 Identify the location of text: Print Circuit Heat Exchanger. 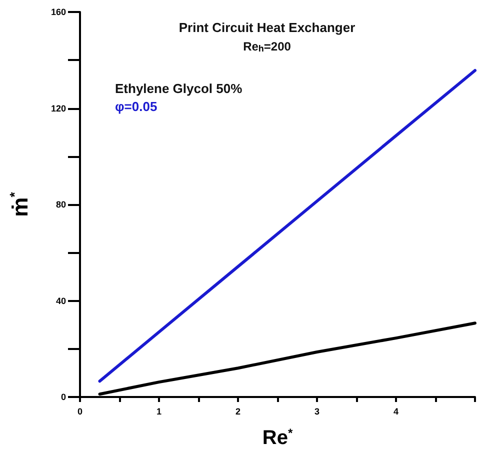
(267, 27).